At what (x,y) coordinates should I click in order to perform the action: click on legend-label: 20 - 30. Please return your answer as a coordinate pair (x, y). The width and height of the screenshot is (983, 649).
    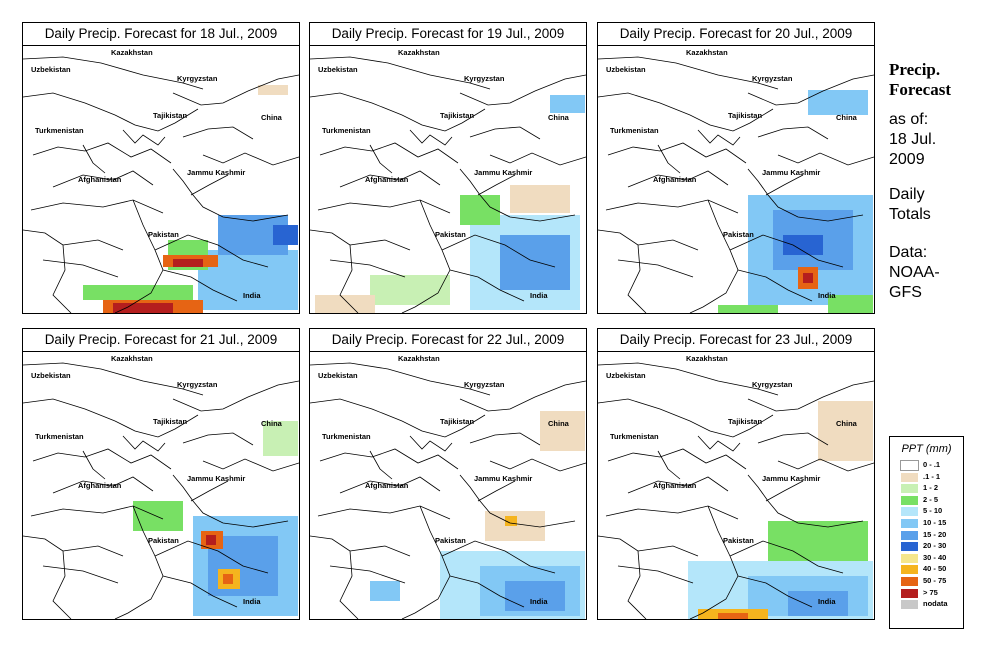
    Looking at the image, I should click on (935, 546).